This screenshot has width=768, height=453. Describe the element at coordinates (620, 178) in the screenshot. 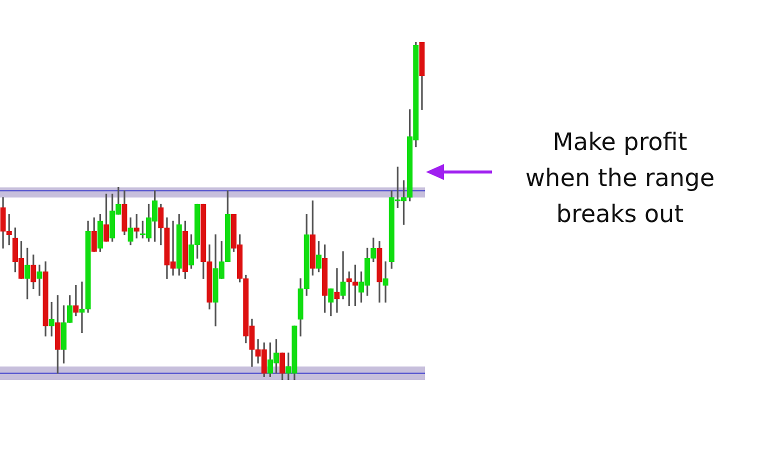

I see `text: Make profit when the range breaks out` at that location.